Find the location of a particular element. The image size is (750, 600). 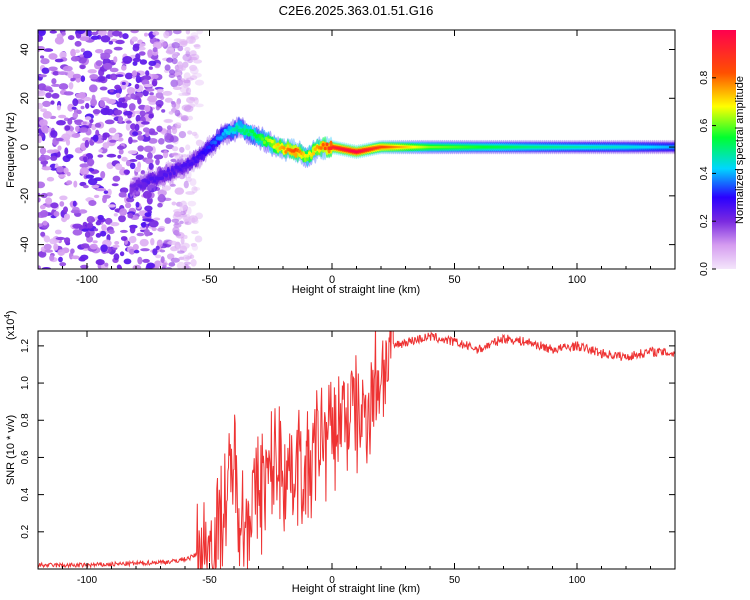

x-tick-label: 100 is located at coordinates (577, 580).